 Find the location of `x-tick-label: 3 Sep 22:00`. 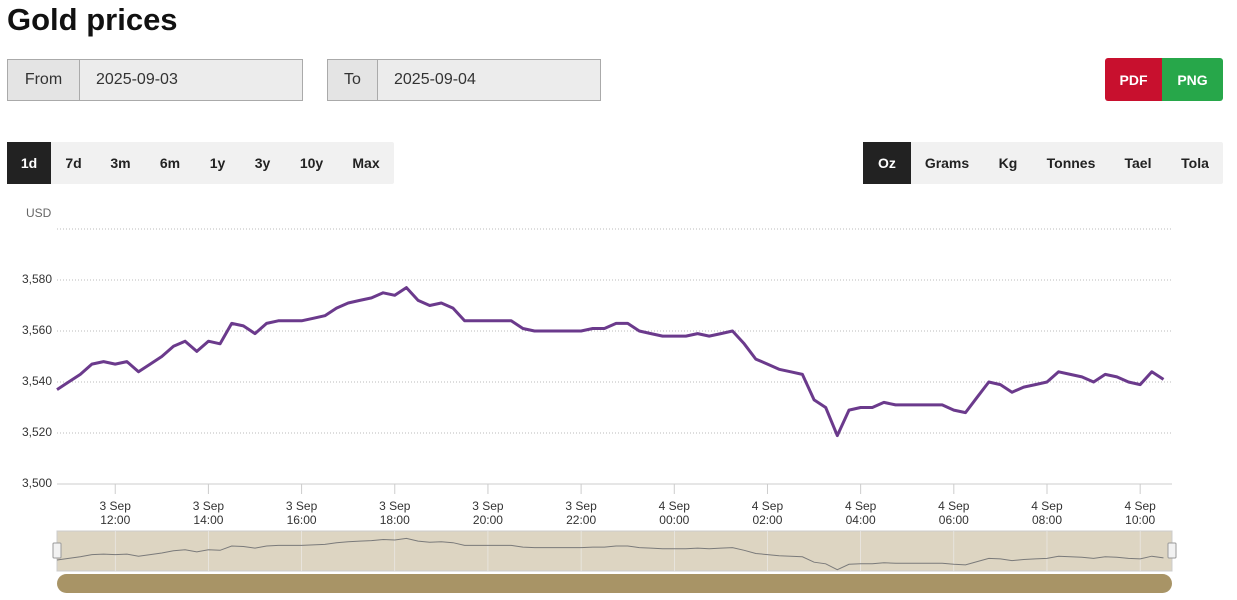

x-tick-label: 3 Sep 22:00 is located at coordinates (581, 513).